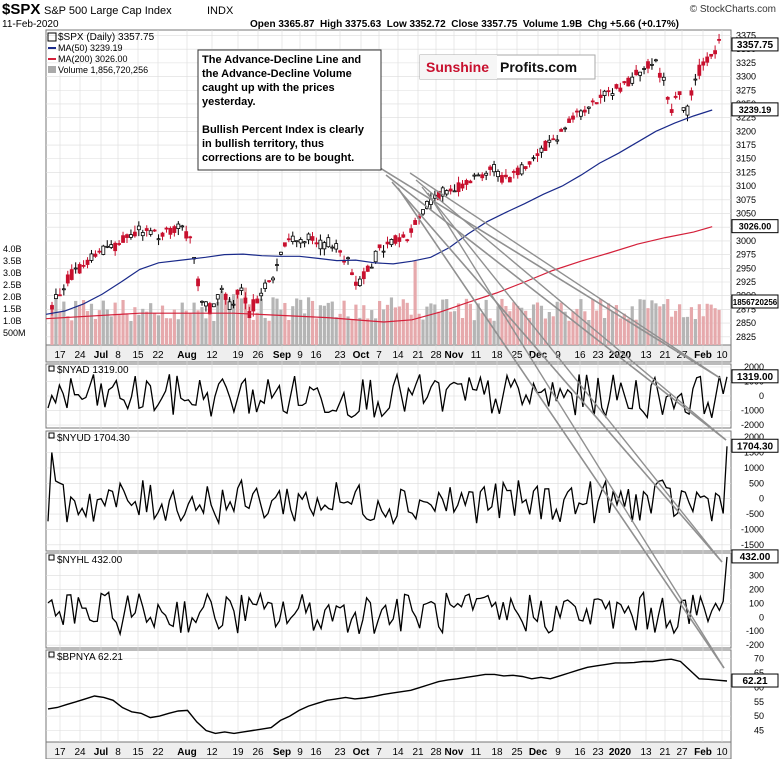 This screenshot has width=780, height=759. Describe the element at coordinates (281, 60) in the screenshot. I see `annotation-line: The Advance-Decline Line and` at that location.